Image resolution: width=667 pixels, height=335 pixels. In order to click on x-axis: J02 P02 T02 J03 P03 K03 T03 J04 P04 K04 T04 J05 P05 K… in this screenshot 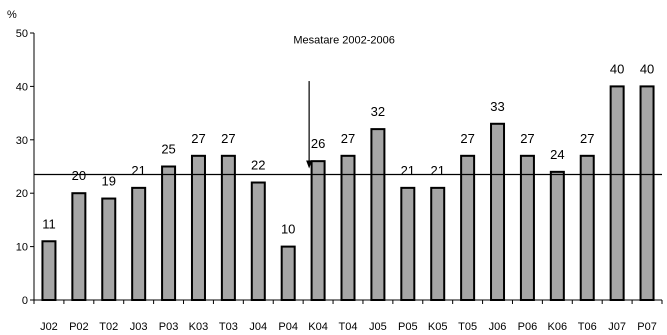, I will do `click(348, 316)`.